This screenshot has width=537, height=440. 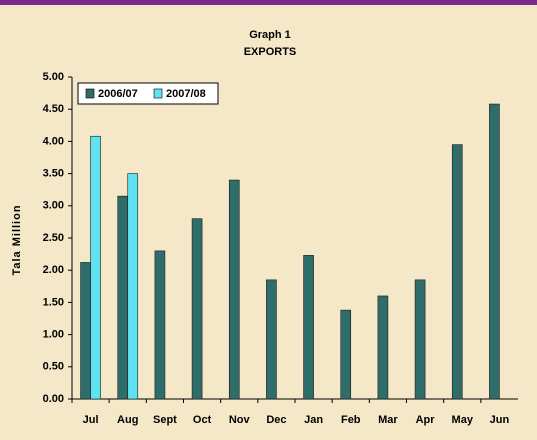 What do you see at coordinates (53, 367) in the screenshot?
I see `y-tick-label: 0.50` at bounding box center [53, 367].